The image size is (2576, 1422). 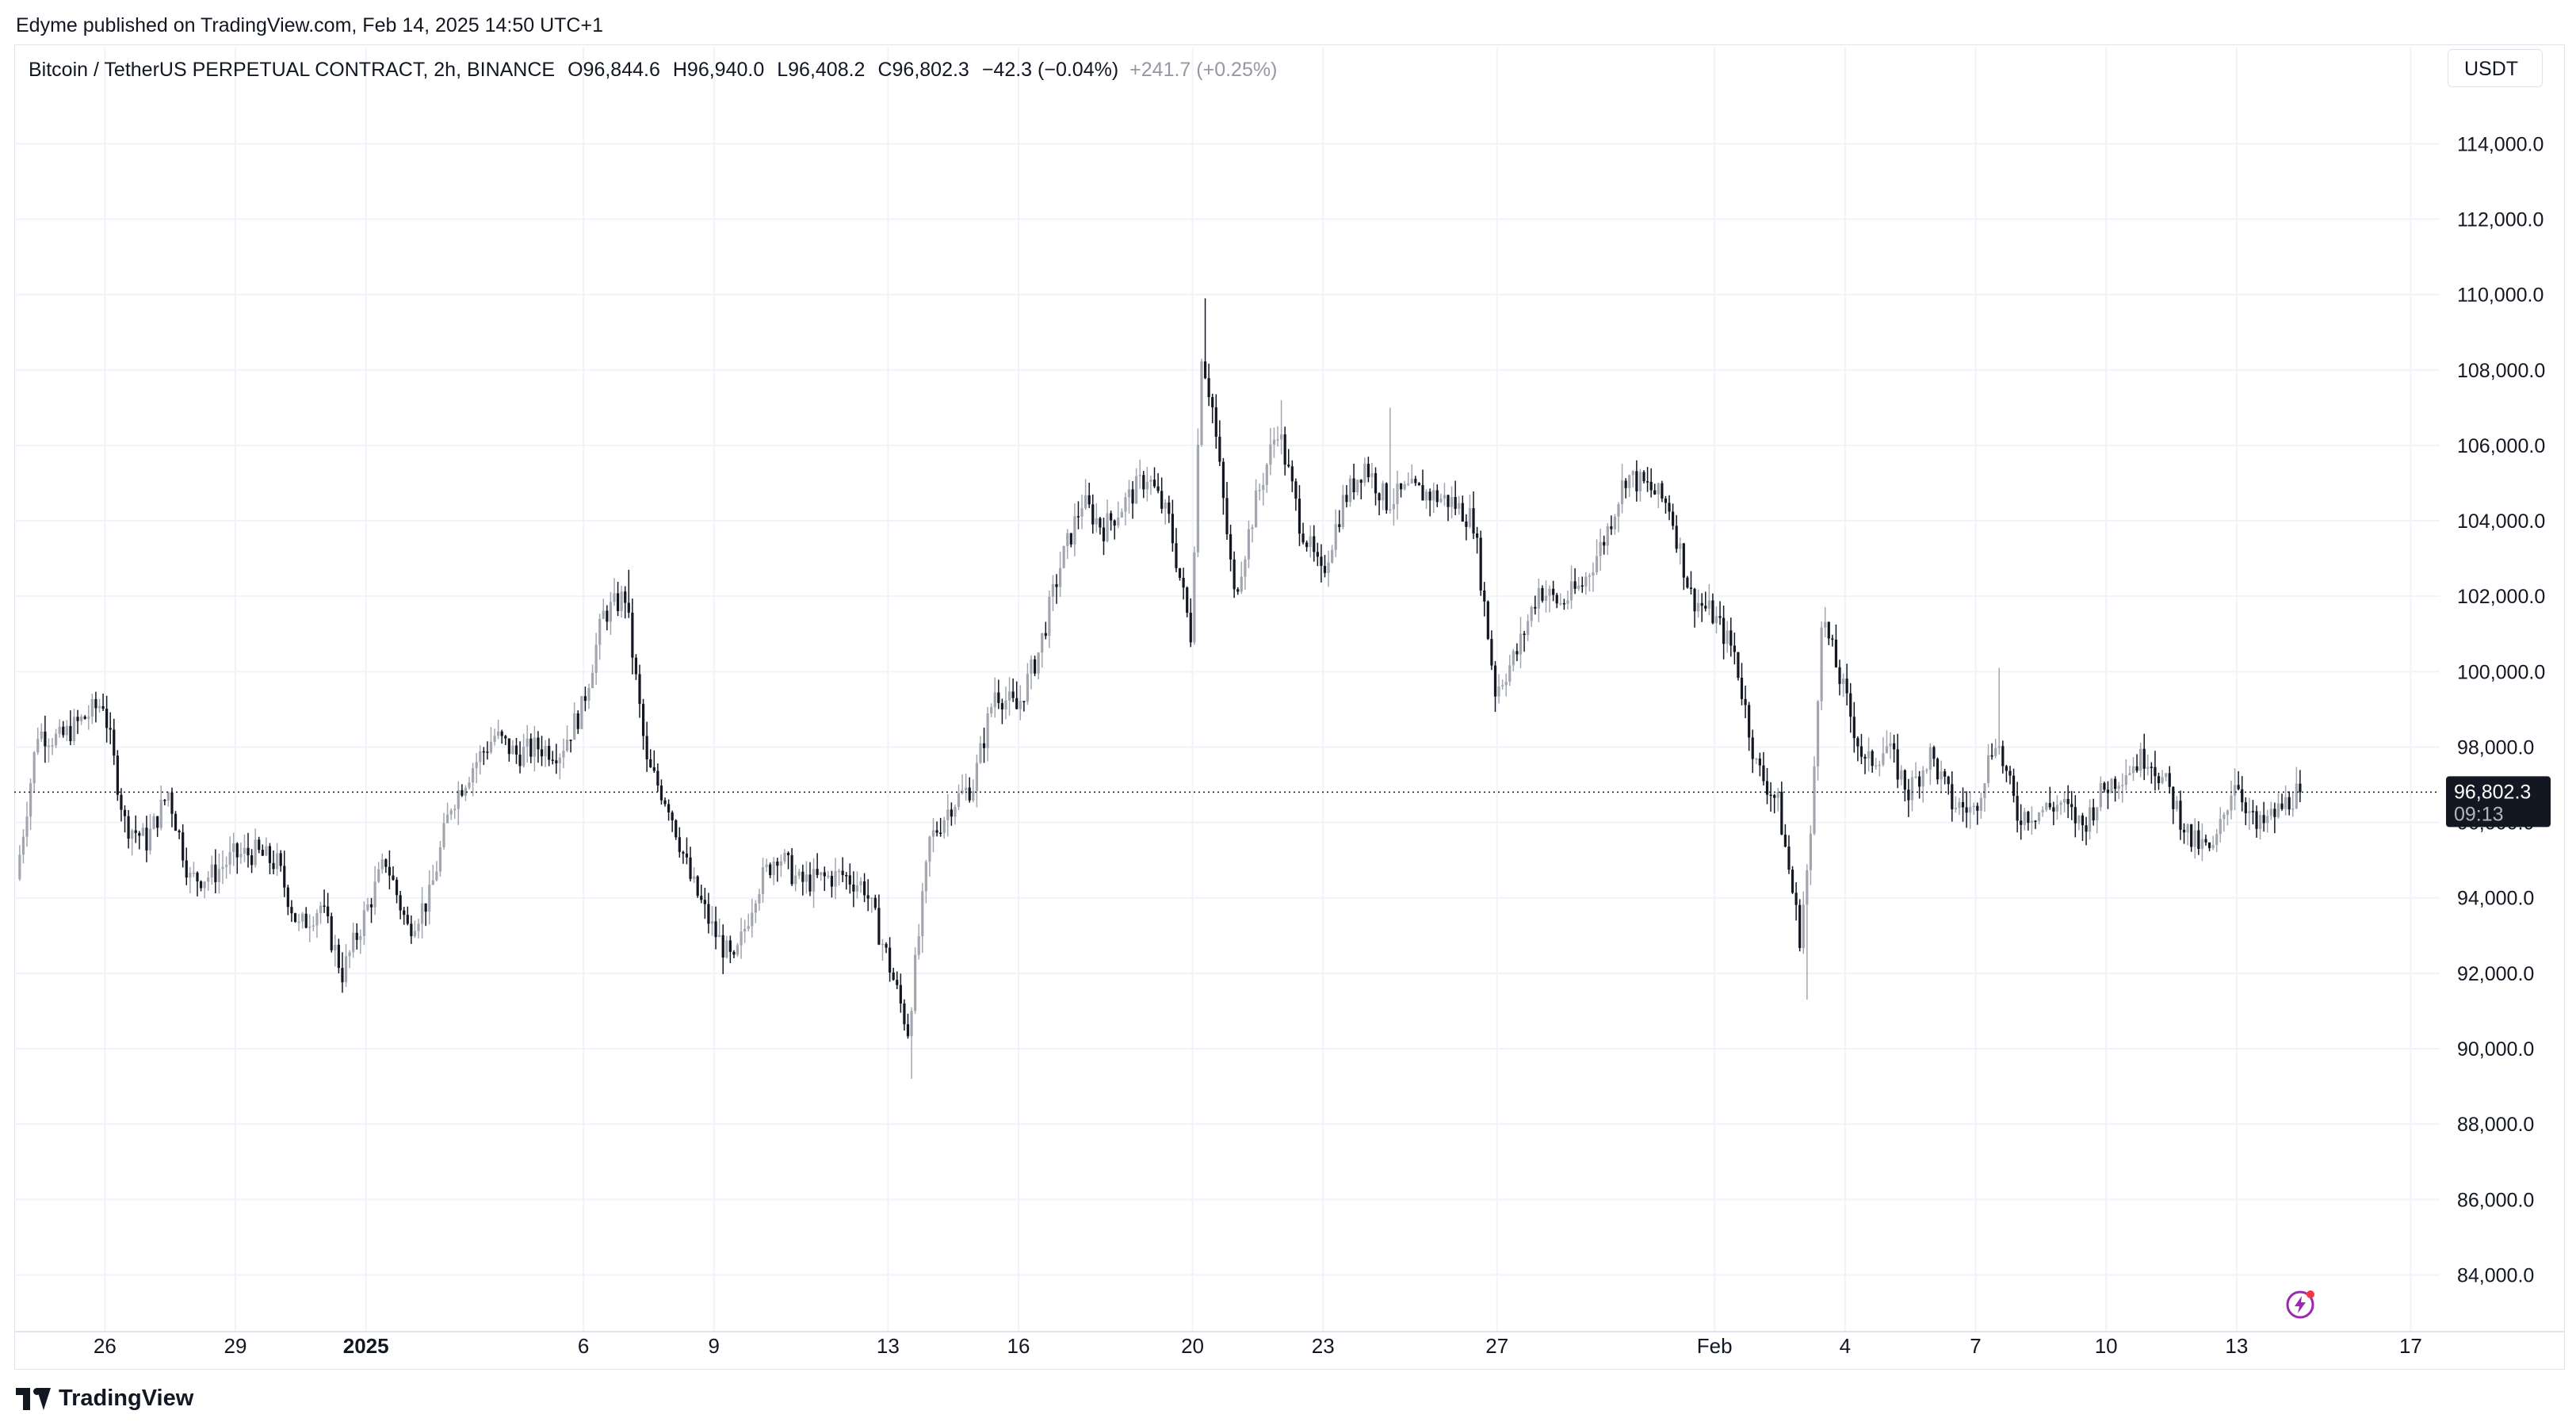 I want to click on legend-change: −42.3 (−0.04%), so click(x=1050, y=70).